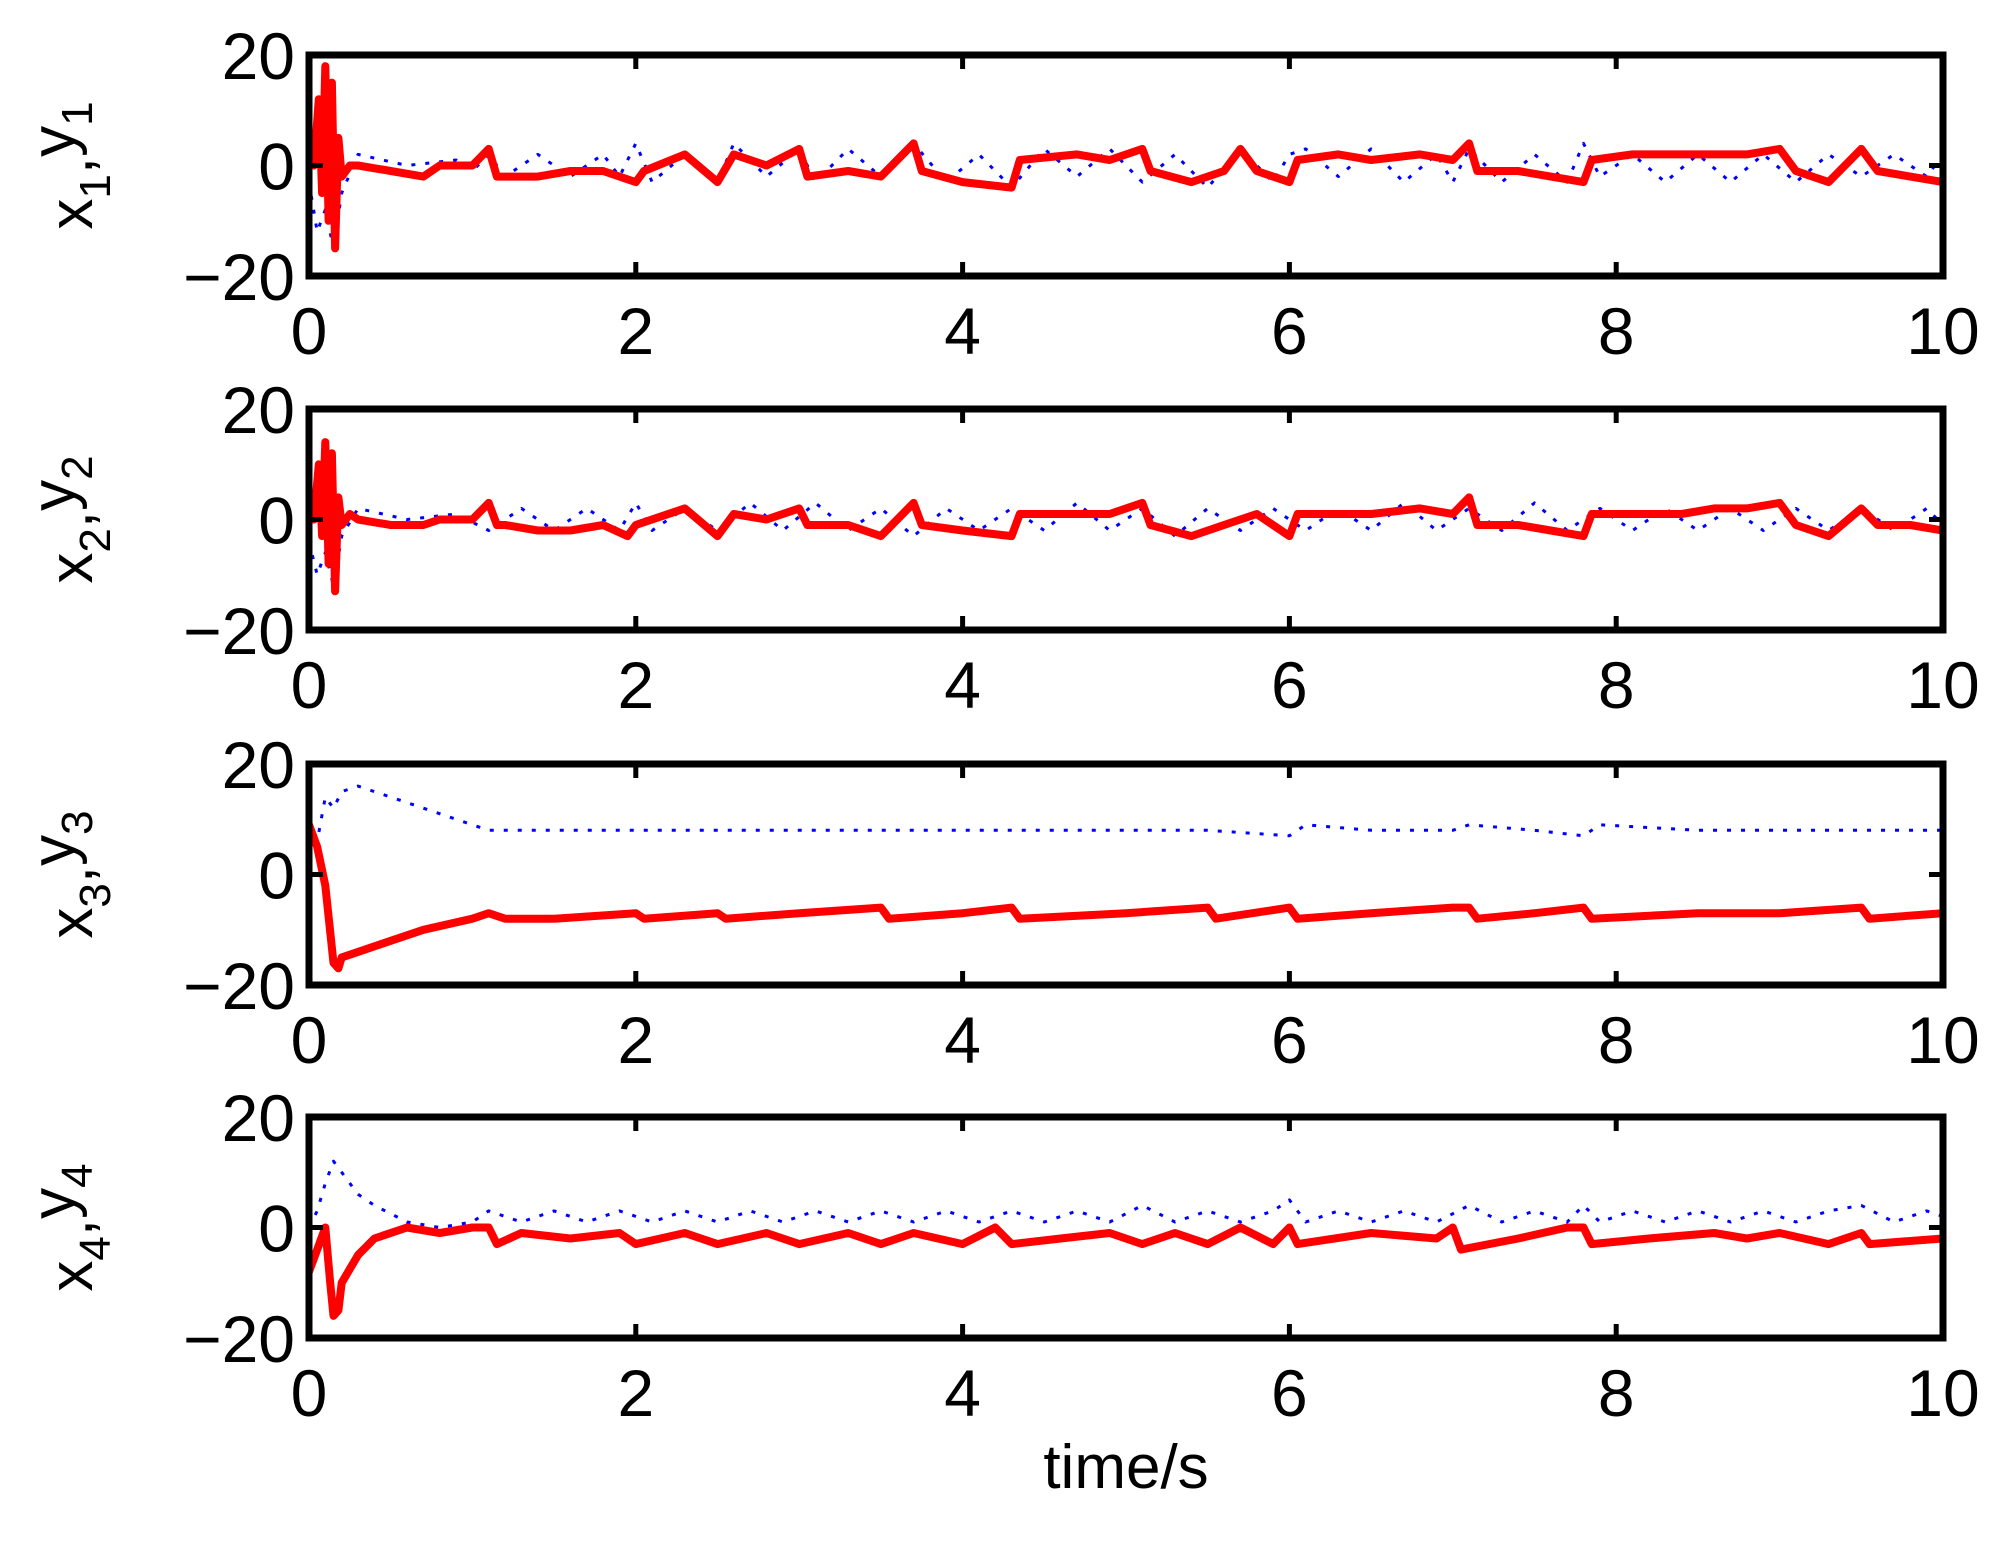 This screenshot has height=1541, width=2003. Describe the element at coordinates (95, 186) in the screenshot. I see `y-label-a-sub: 1` at that location.